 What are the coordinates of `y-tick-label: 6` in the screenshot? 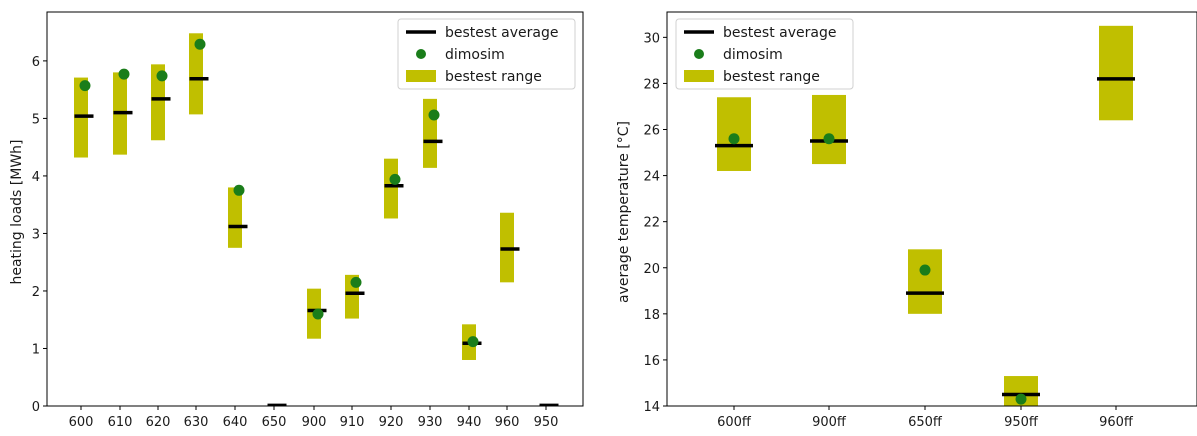 It's located at (36, 62).